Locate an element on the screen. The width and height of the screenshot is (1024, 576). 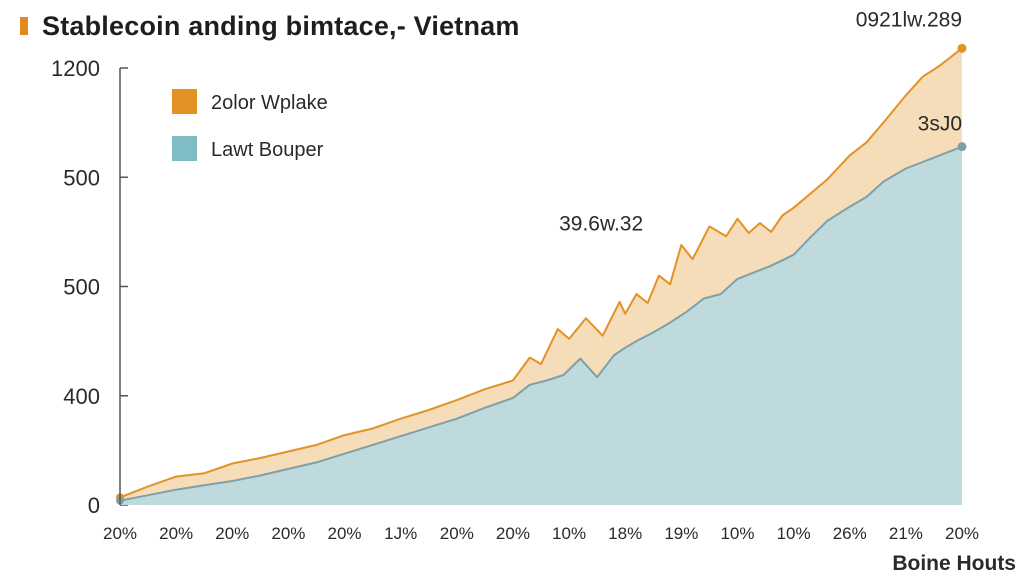
y-tick-label: 0 is located at coordinates (94, 505).